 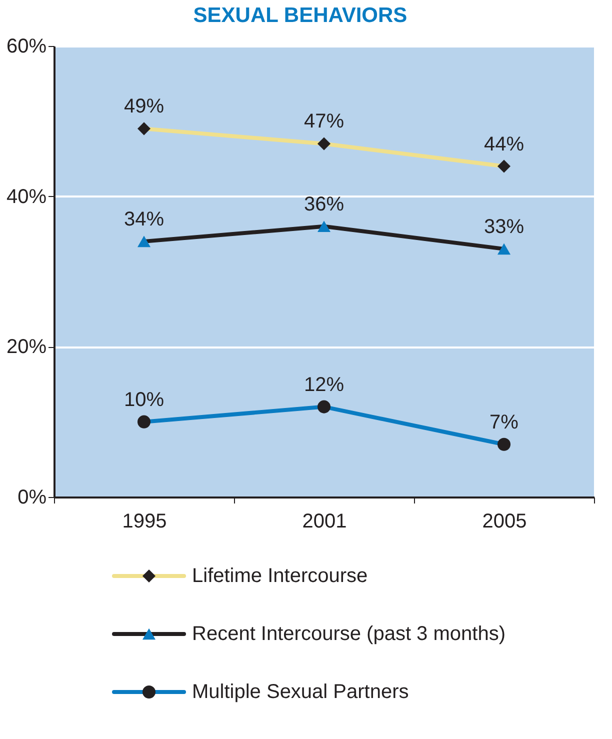 What do you see at coordinates (349, 634) in the screenshot?
I see `legend-label: Recent Intercourse (past 3 months)` at bounding box center [349, 634].